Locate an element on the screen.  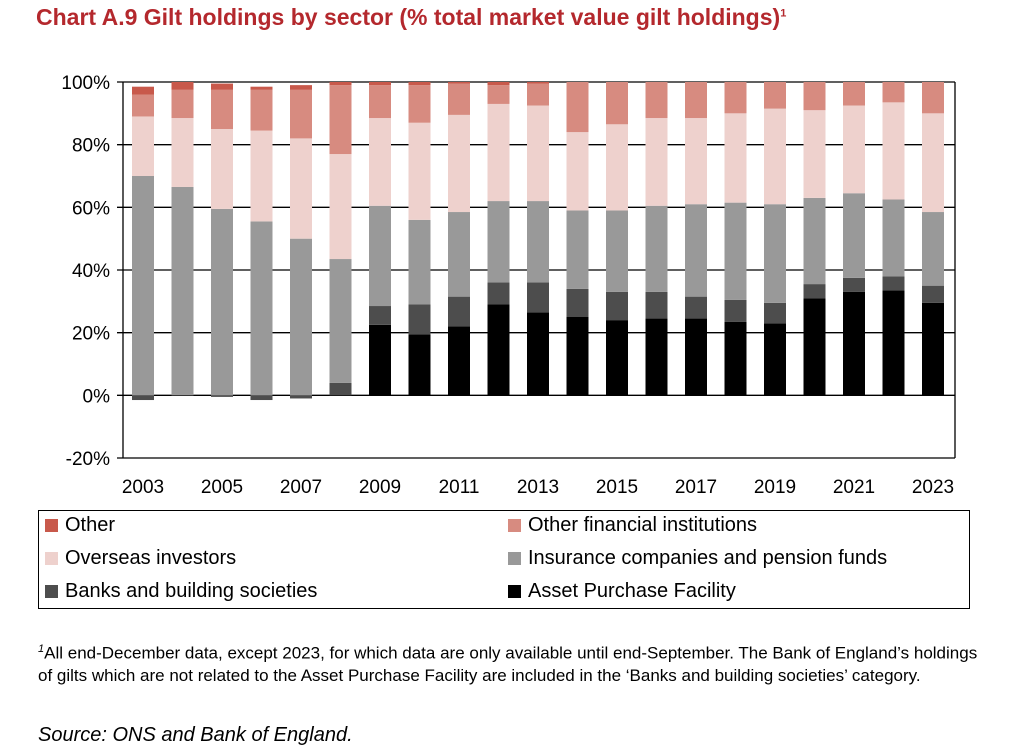
x-tick-label: 2015 is located at coordinates (617, 487).